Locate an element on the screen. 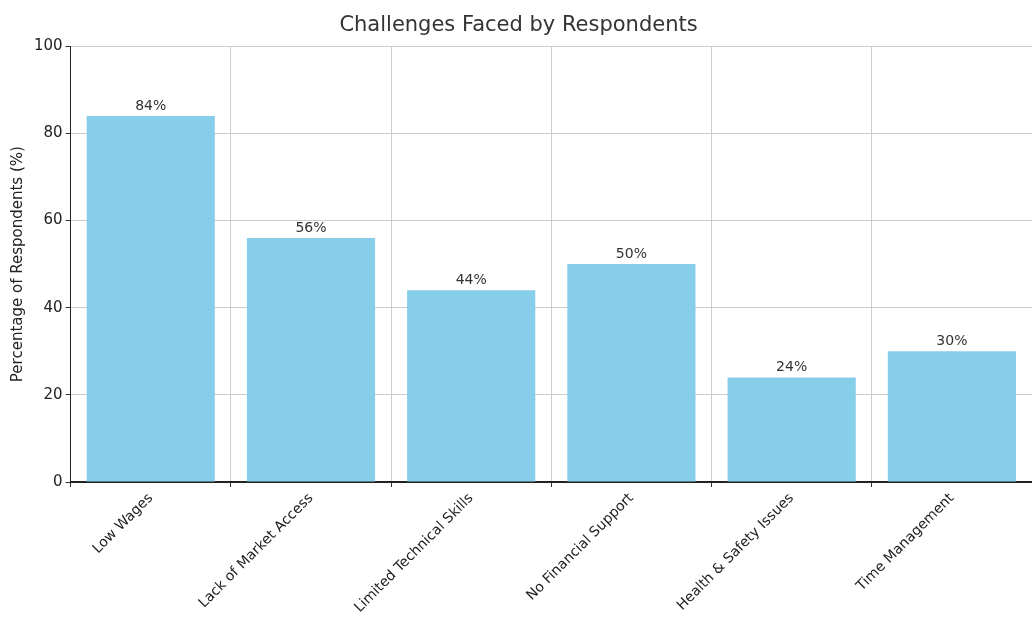  y-tick-label: 80 is located at coordinates (53, 132).